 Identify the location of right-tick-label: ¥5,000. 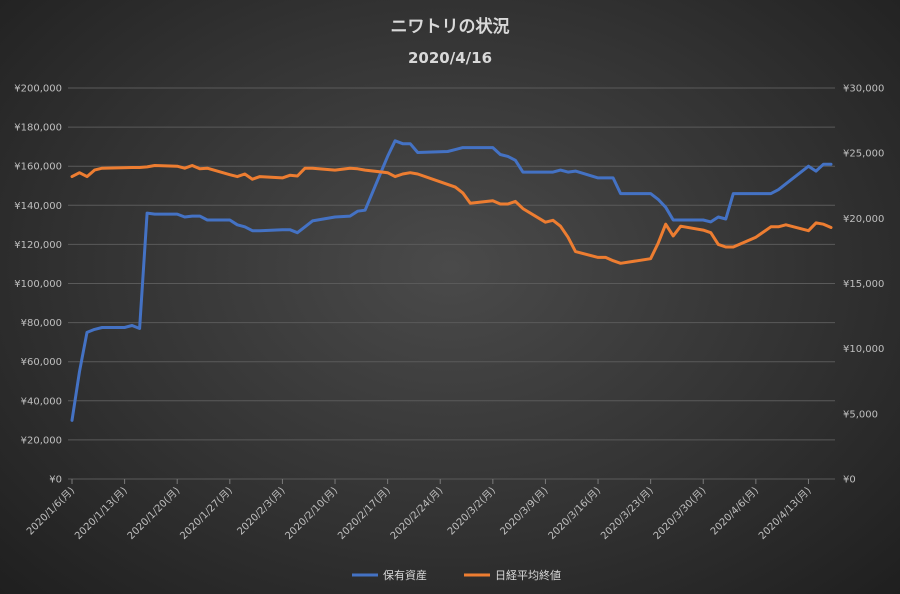
(860, 414).